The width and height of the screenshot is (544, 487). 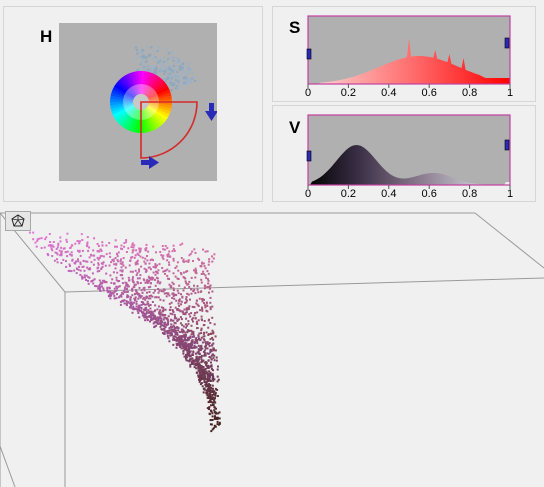 What do you see at coordinates (150, 162) in the screenshot?
I see `hue-handle-bottom` at bounding box center [150, 162].